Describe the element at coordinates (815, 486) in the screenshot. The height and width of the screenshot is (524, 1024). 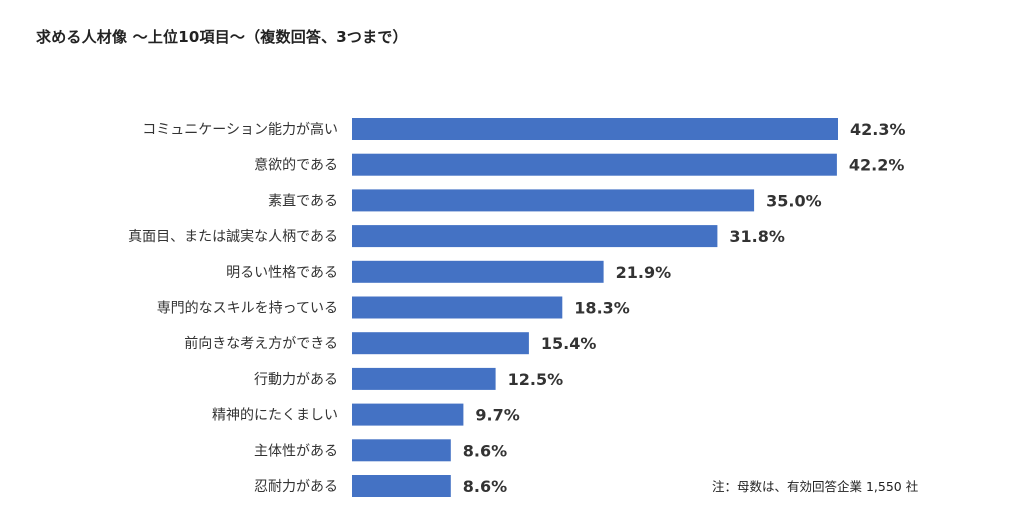
I see `footnote: 注：母数は、有効回答企業 1,550 社` at that location.